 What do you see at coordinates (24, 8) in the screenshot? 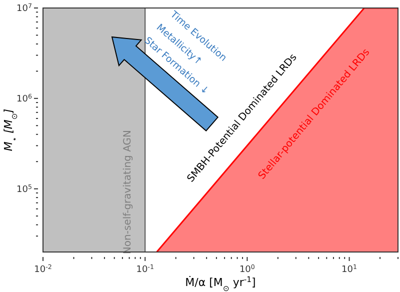
I see `y-tick-label: 10$^{7}$` at bounding box center [24, 8].